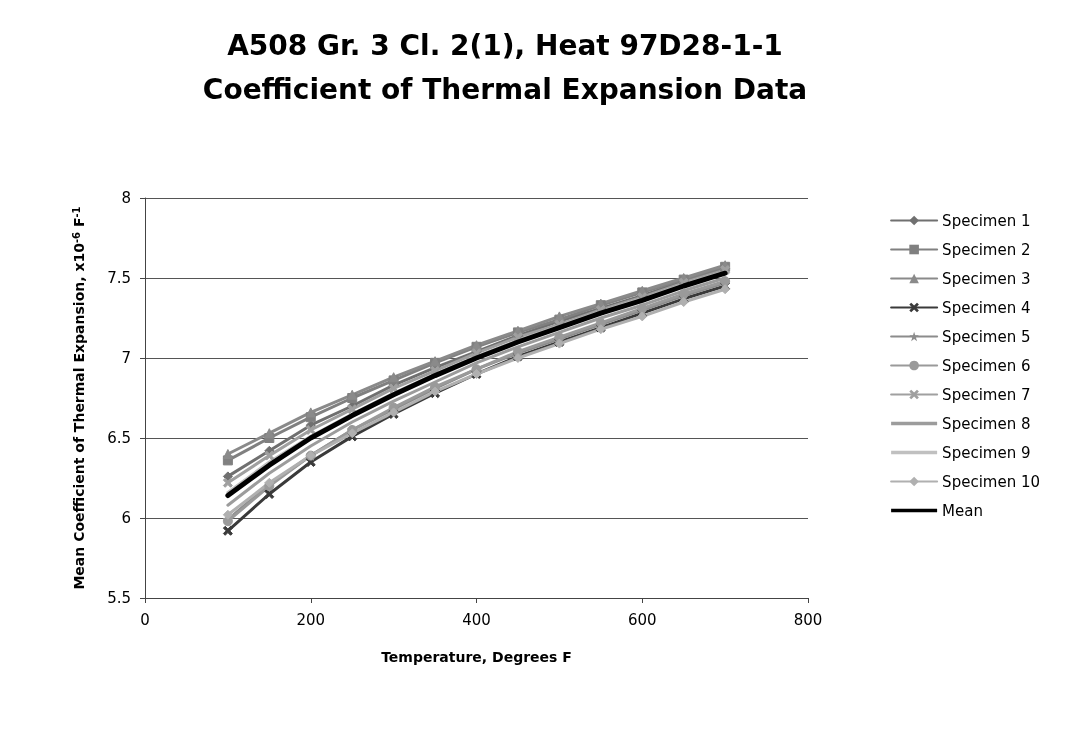 The image size is (1065, 731). What do you see at coordinates (986, 220) in the screenshot?
I see `legend-label: Specimen 1` at bounding box center [986, 220].